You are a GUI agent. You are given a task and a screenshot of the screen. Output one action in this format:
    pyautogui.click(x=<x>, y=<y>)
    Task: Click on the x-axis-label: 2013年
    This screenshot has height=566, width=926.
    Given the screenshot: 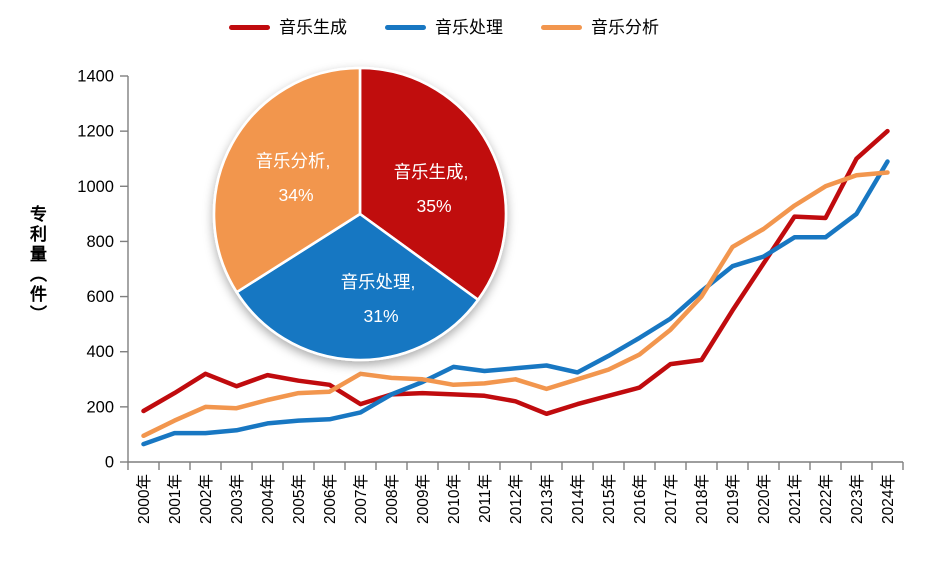 What is the action you would take?
    pyautogui.click(x=547, y=499)
    